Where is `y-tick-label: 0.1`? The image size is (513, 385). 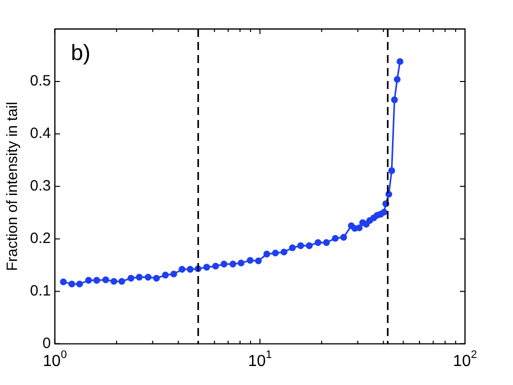
y-tick-label: 0.1 is located at coordinates (40, 291).